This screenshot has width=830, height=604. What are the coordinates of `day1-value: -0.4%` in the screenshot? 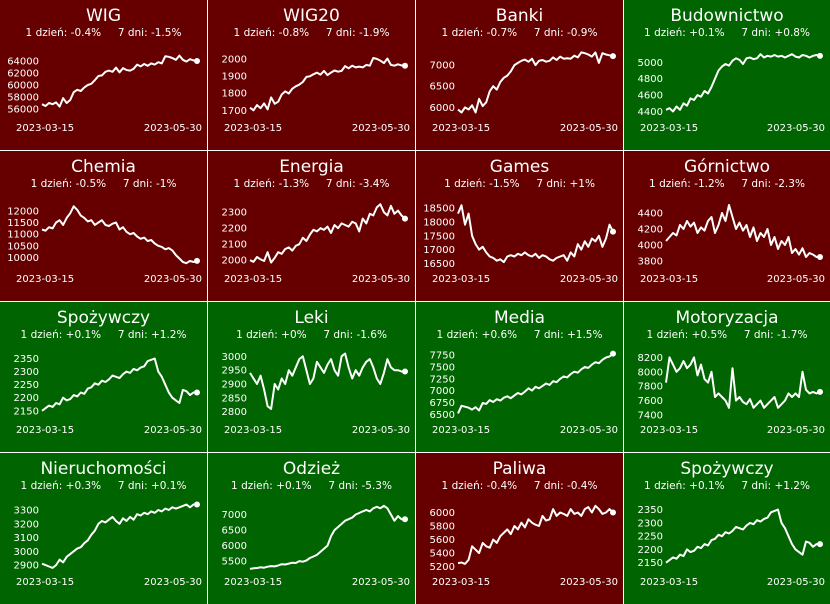 It's located at (84, 33).